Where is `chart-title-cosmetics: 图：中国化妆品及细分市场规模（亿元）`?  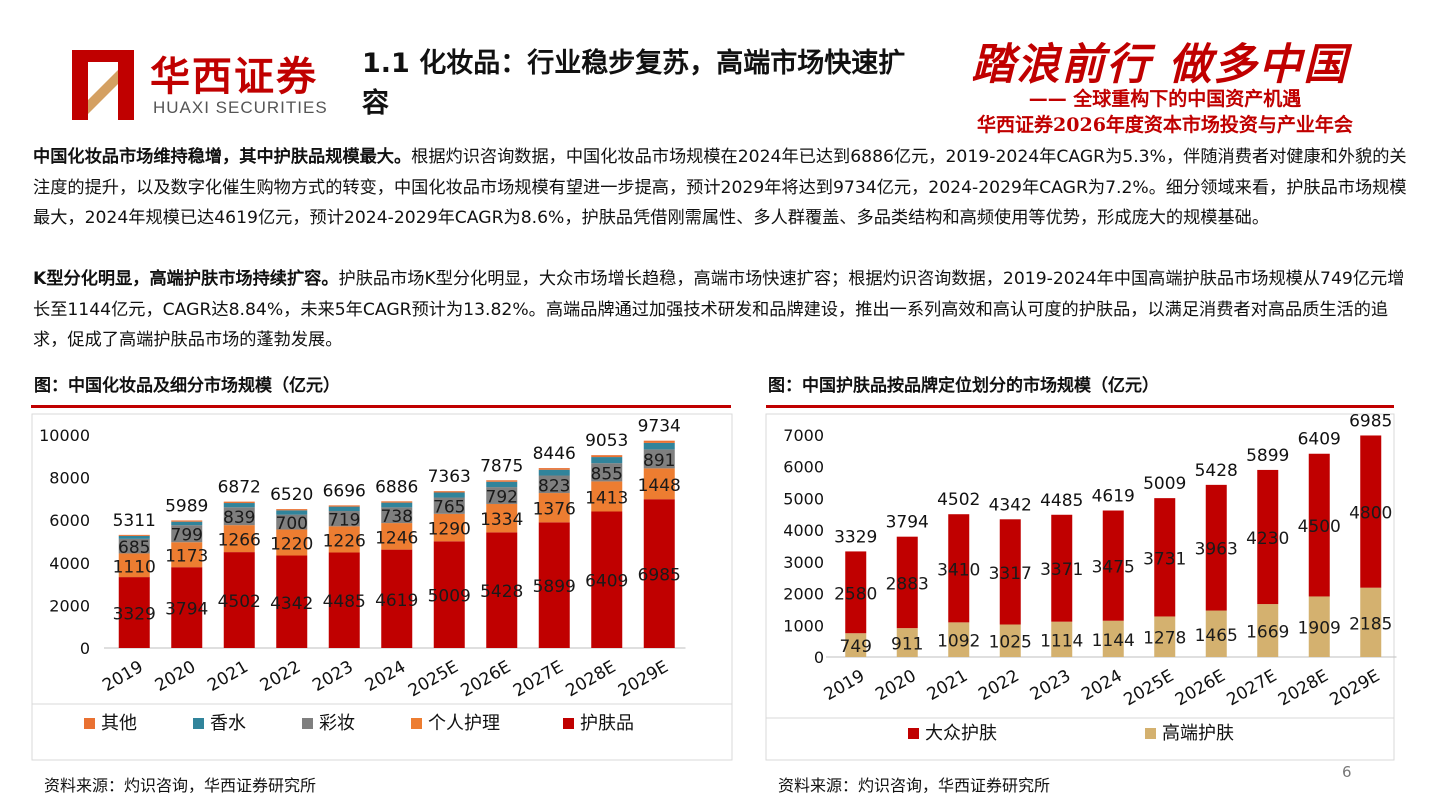
chart-title-cosmetics: 图：中国化妆品及细分市场规模（亿元） is located at coordinates (187, 386).